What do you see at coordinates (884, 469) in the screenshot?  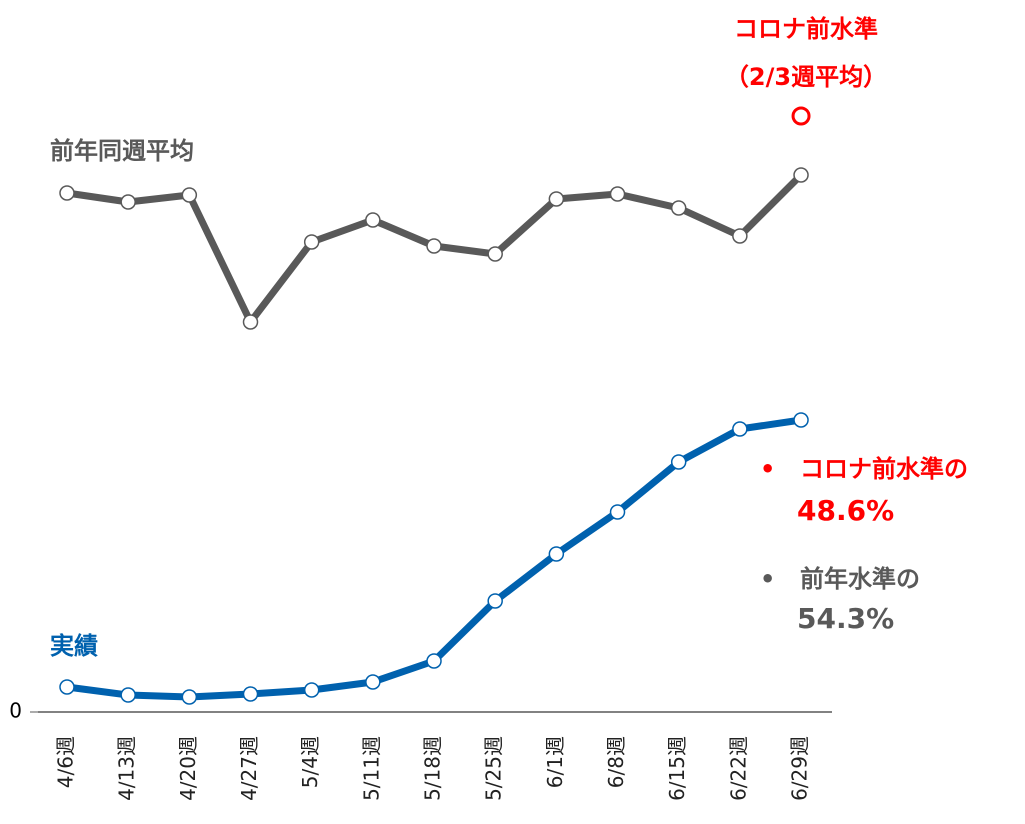 I see `note-text: コロナ前水準の` at bounding box center [884, 469].